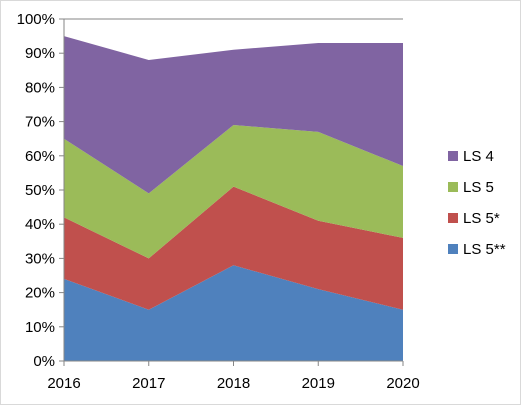 The image size is (521, 405). Describe the element at coordinates (44, 361) in the screenshot. I see `y-tick-label: 0%` at that location.